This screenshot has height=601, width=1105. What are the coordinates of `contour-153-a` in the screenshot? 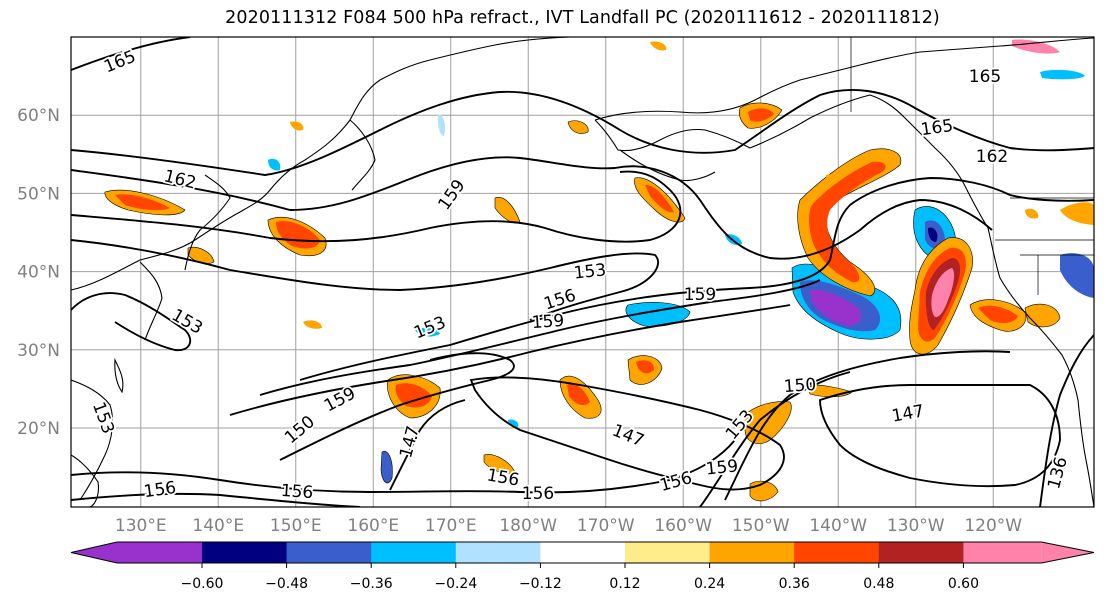 It's located at (365, 280).